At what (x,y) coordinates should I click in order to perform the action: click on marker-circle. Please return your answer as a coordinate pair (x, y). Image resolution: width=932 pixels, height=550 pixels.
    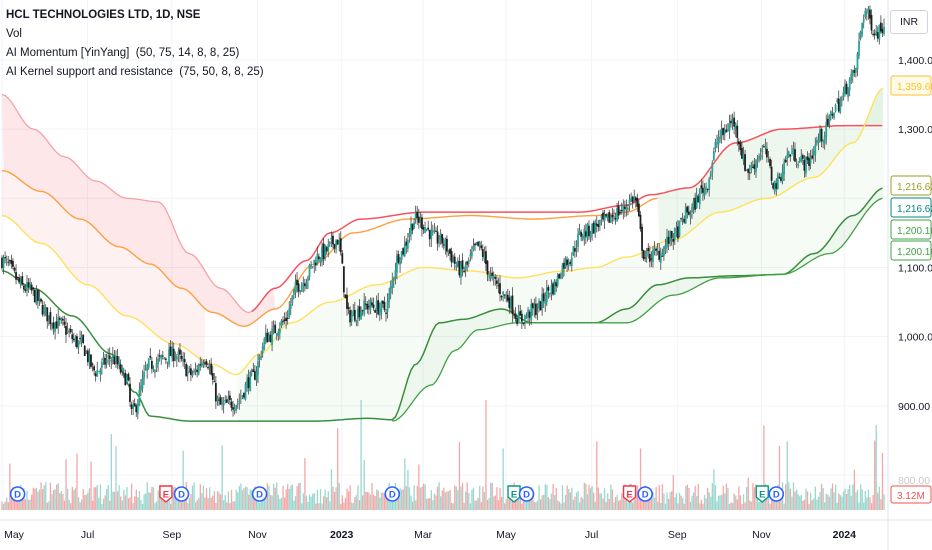
    Looking at the image, I should click on (259, 494).